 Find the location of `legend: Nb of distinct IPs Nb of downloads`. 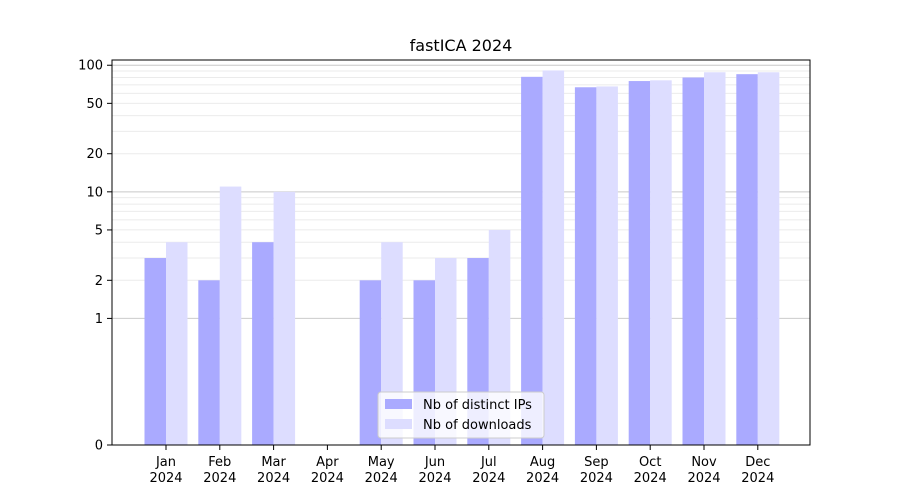

legend: Nb of distinct IPs Nb of downloads is located at coordinates (461, 415).